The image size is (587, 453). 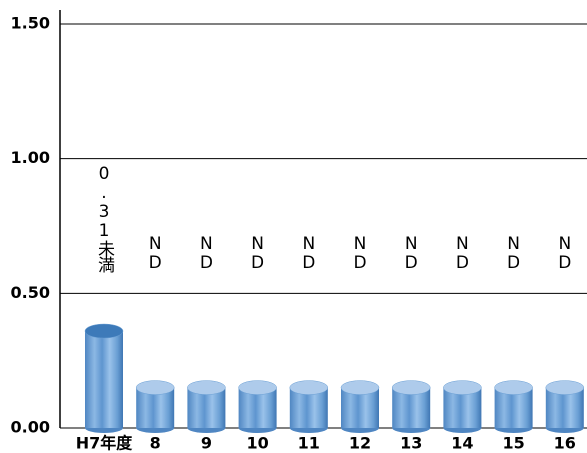 I want to click on x-tick-label: H7年度, so click(x=105, y=443).